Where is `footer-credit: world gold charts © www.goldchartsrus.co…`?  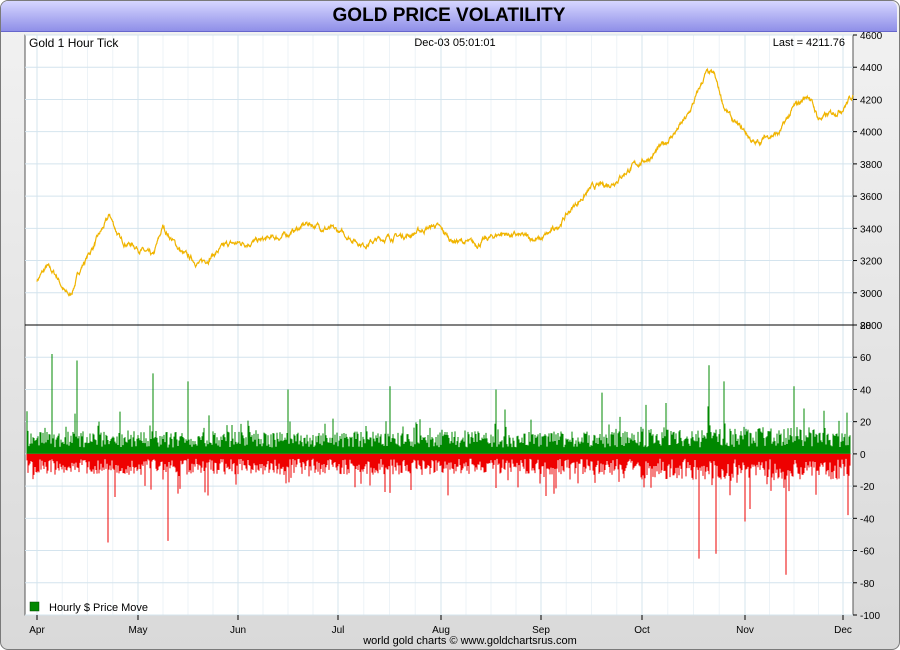
footer-credit: world gold charts © www.goldchartsrus.co… is located at coordinates (469, 641).